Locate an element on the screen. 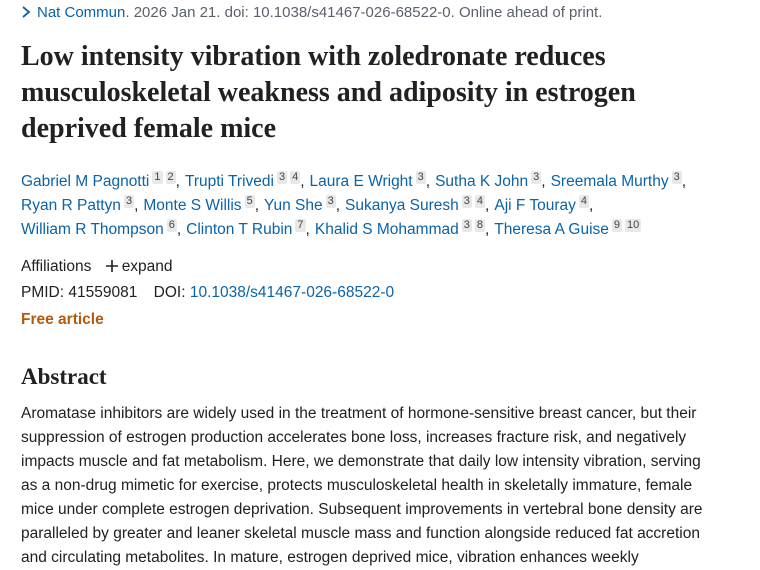  author-link: Clinton T Rubin is located at coordinates (239, 229).